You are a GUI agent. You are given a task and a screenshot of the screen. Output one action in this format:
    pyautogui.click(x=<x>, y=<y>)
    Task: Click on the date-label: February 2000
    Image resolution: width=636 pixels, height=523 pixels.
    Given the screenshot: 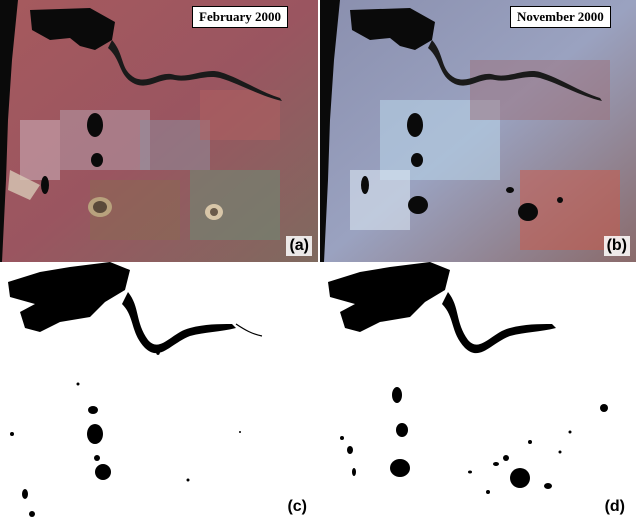 What is the action you would take?
    pyautogui.click(x=240, y=17)
    